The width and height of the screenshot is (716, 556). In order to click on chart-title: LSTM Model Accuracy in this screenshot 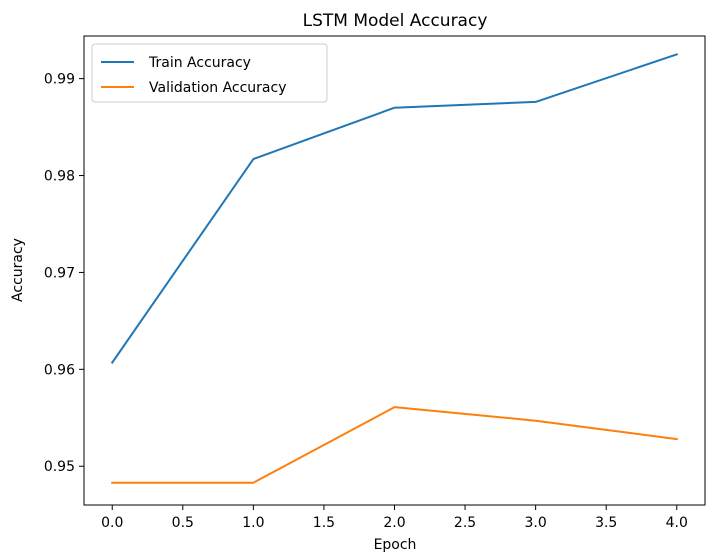, I will do `click(395, 21)`.